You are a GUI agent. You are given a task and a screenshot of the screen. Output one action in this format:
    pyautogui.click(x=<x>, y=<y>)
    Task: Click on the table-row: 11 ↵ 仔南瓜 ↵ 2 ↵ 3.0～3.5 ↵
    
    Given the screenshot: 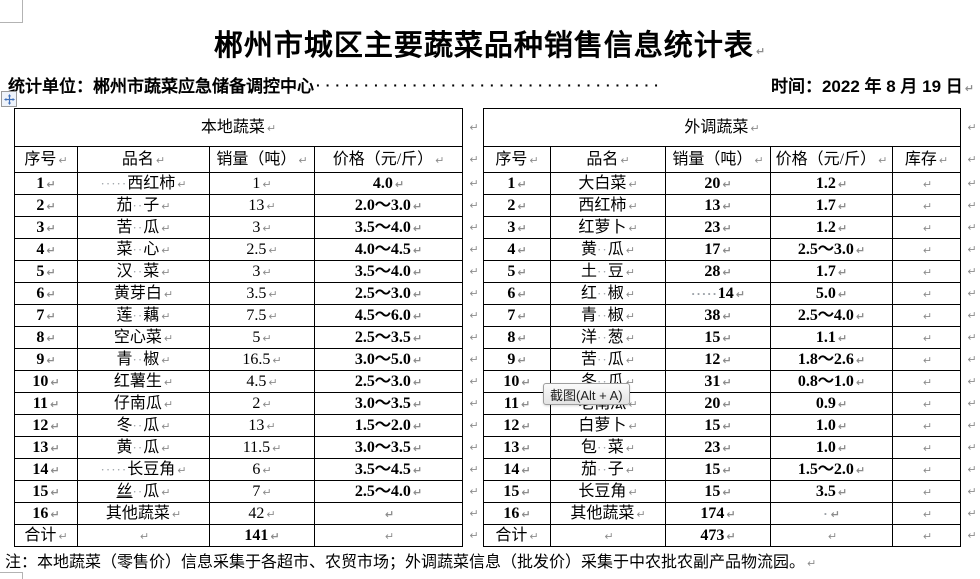 What is the action you would take?
    pyautogui.click(x=239, y=403)
    